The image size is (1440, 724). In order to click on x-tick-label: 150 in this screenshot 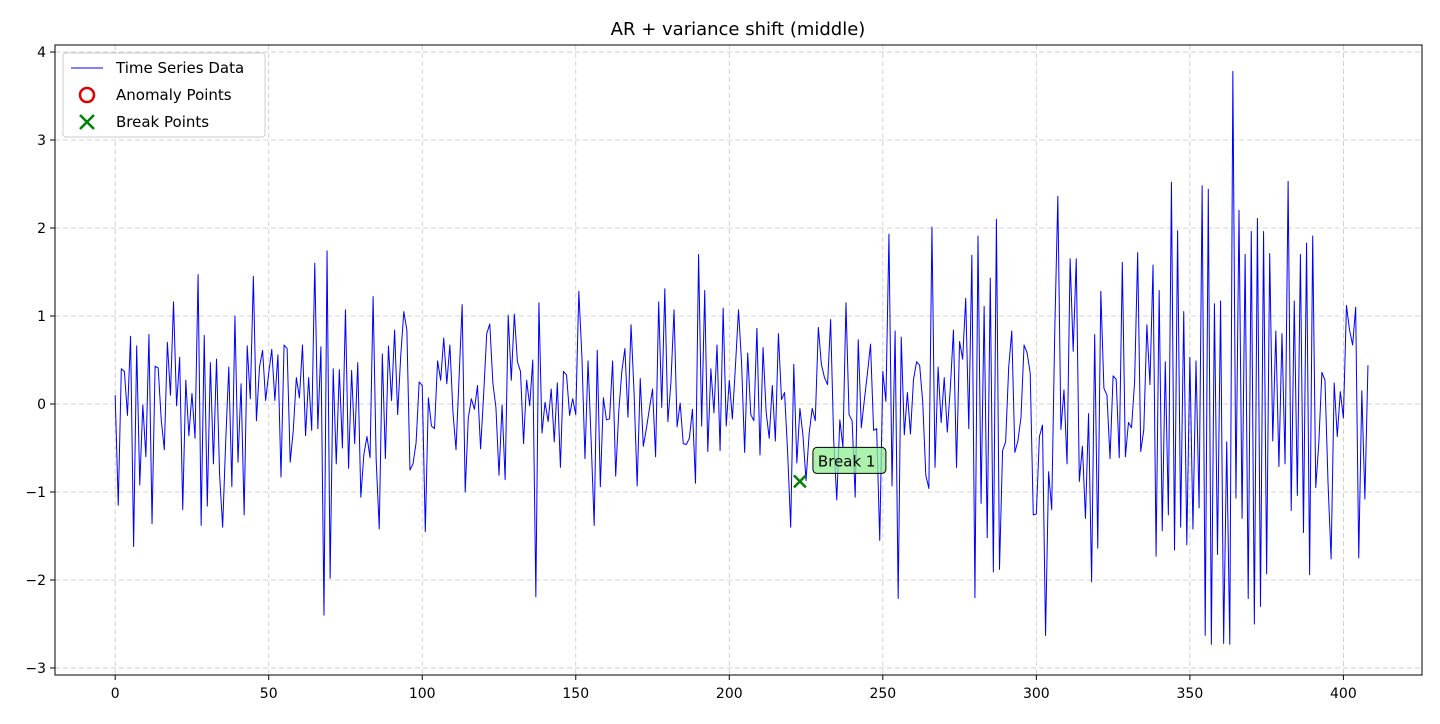, I will do `click(575, 694)`.